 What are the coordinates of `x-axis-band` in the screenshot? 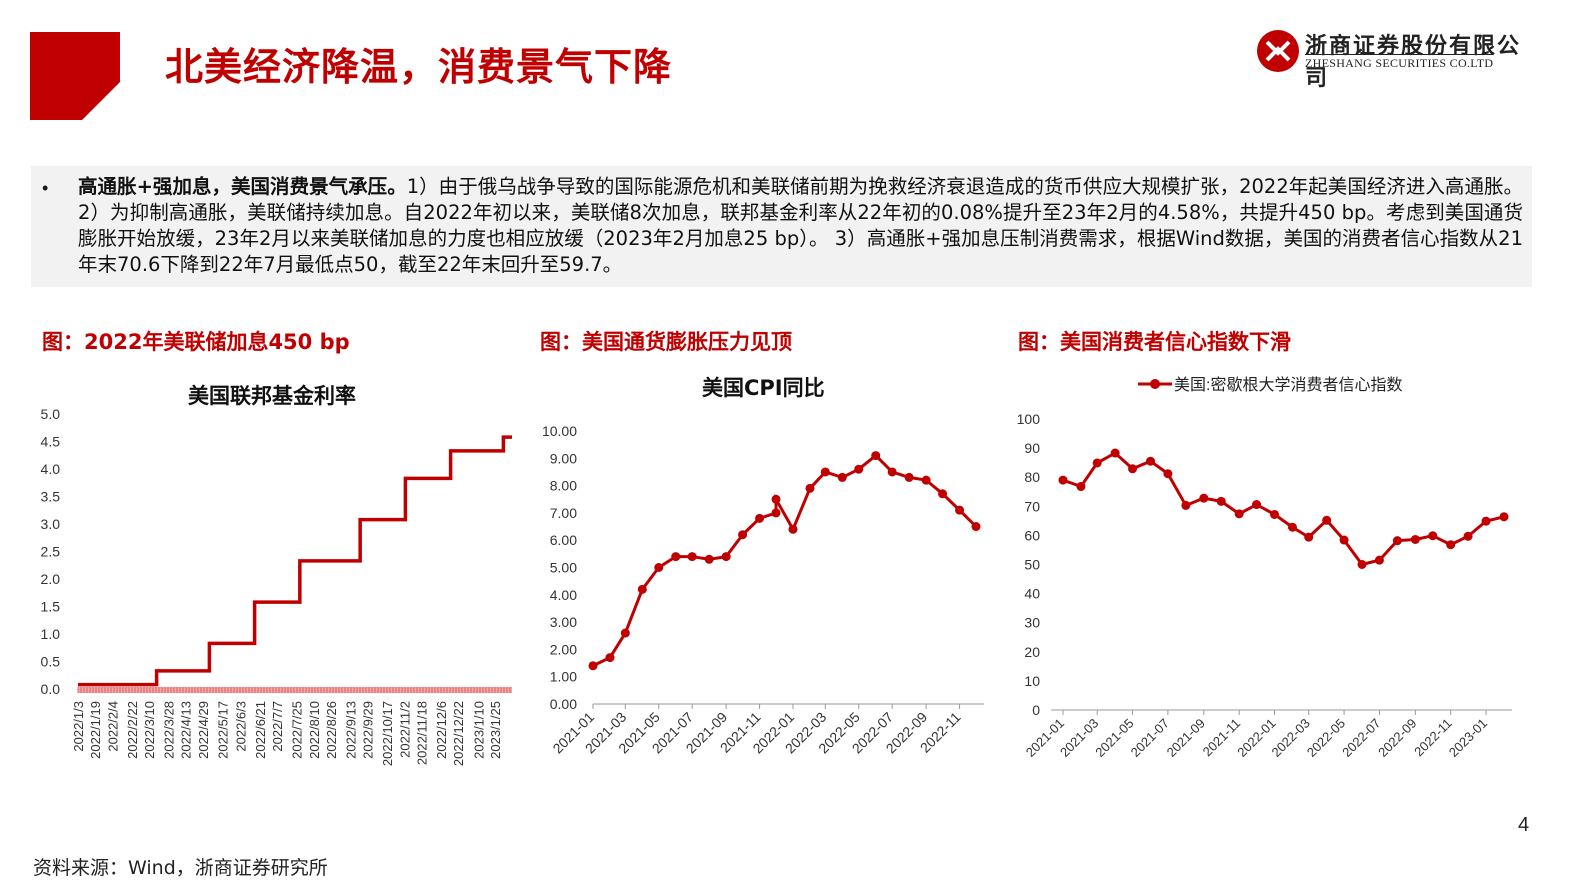 It's located at (295, 690).